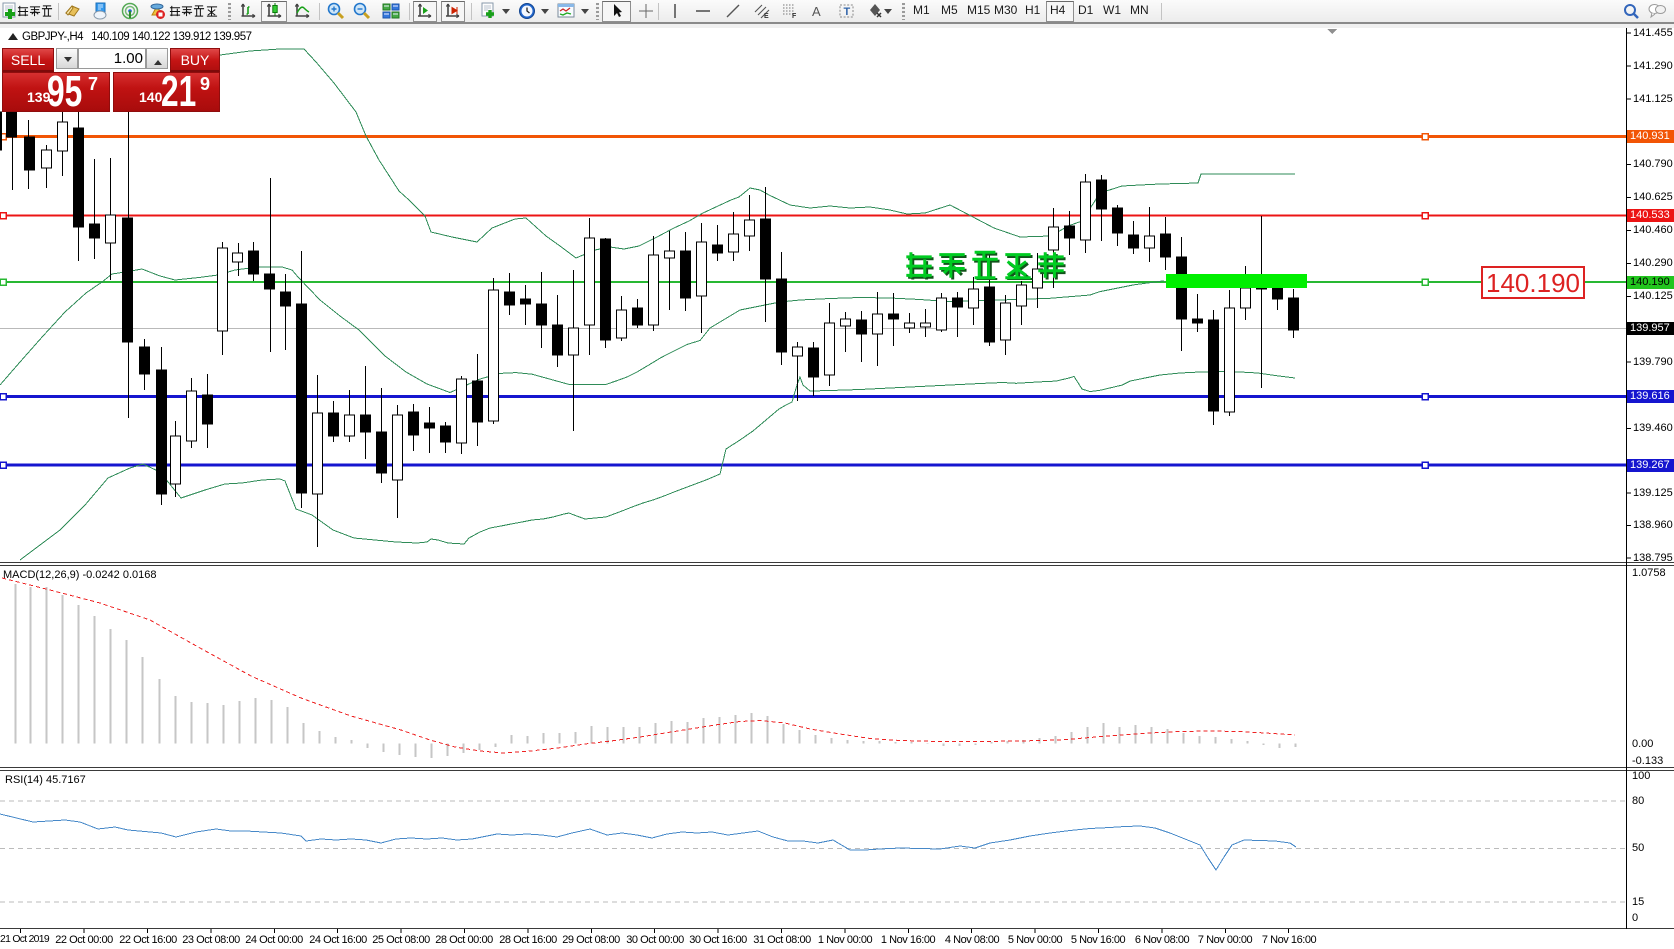 Image resolution: width=1674 pixels, height=949 pixels. Describe the element at coordinates (847, 12) in the screenshot. I see `svg-text: T` at that location.